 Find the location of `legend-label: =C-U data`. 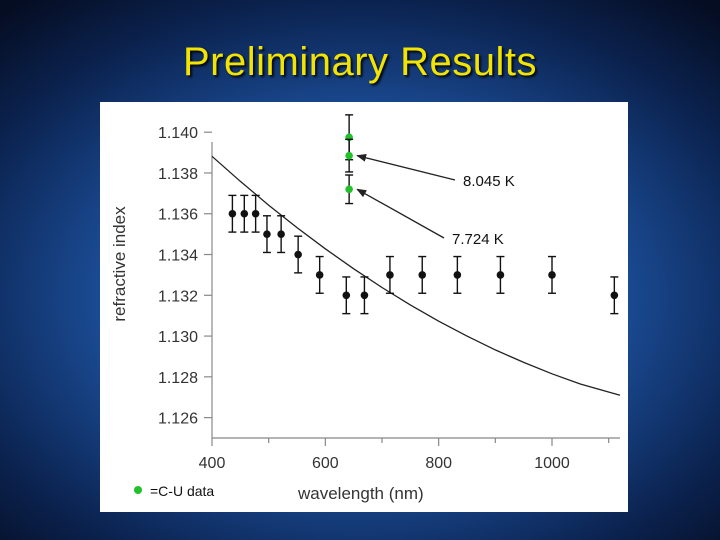

legend-label: =C-U data is located at coordinates (182, 491).